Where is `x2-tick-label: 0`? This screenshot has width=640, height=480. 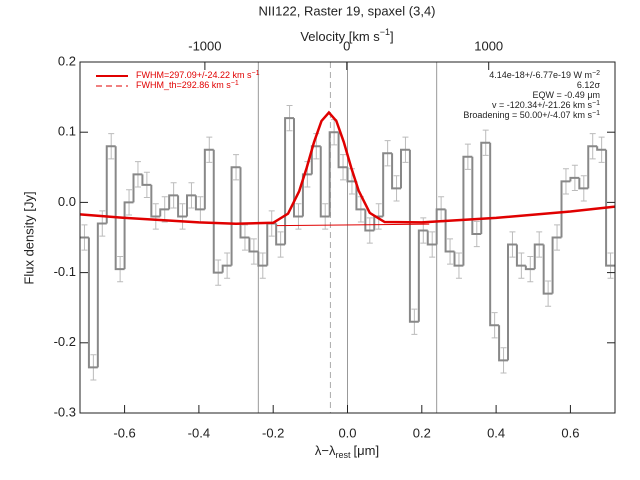
x2-tick-label: 0 is located at coordinates (346, 45).